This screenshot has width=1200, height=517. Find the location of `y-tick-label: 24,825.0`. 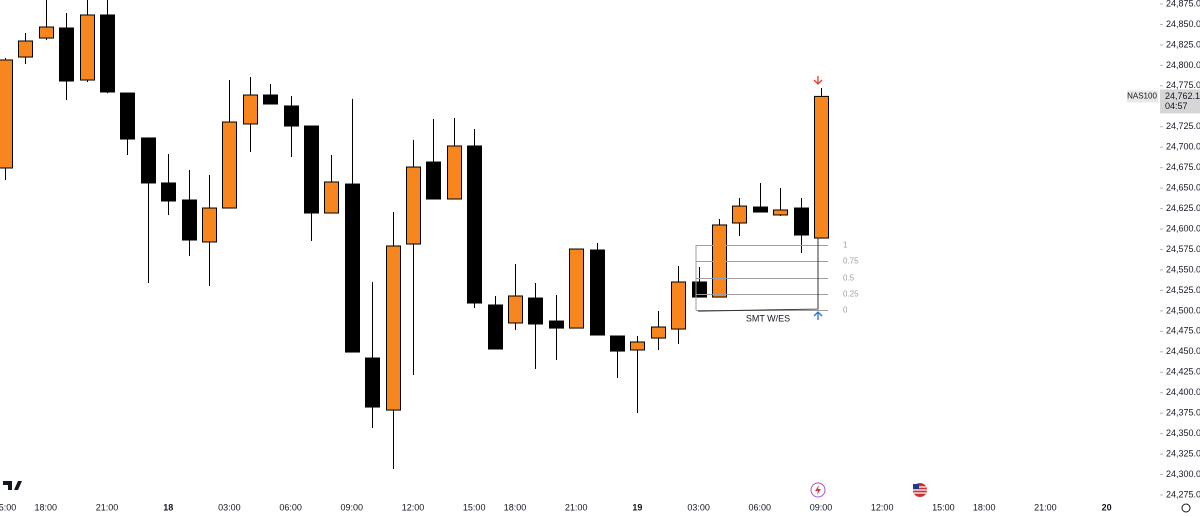

y-tick-label: 24,825.0 is located at coordinates (1183, 44).